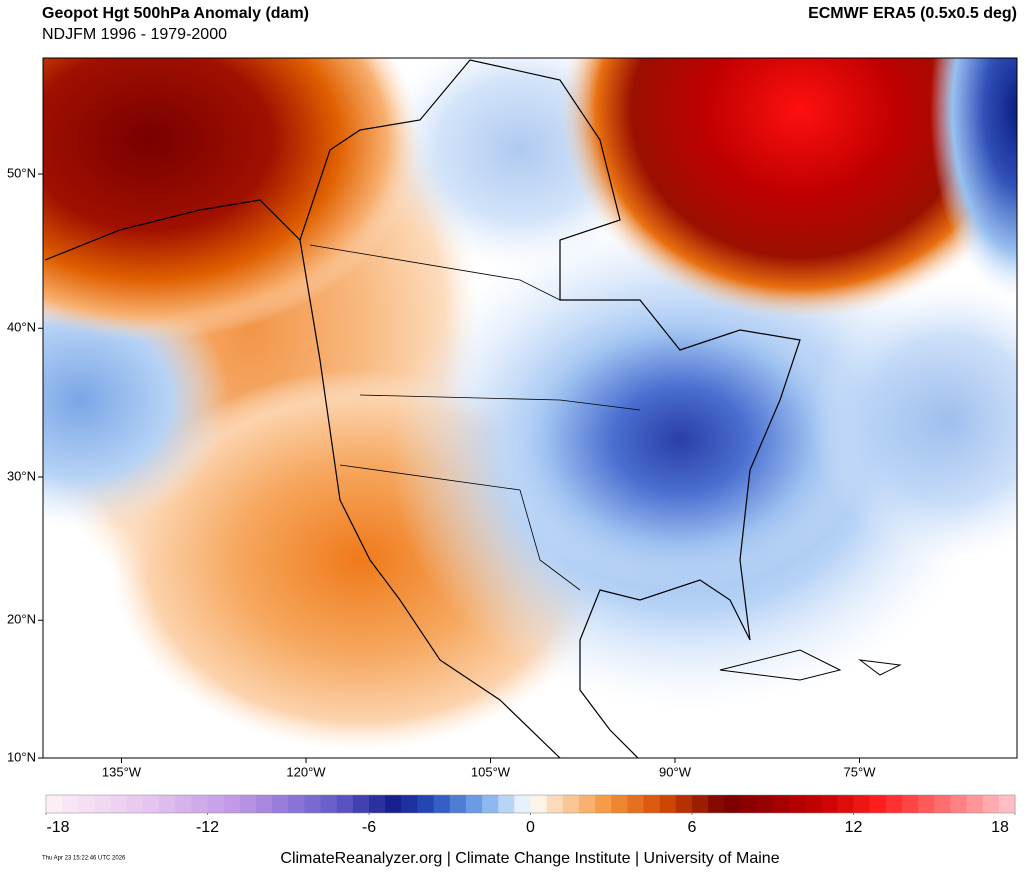  I want to click on colorbar-label: 12, so click(854, 827).